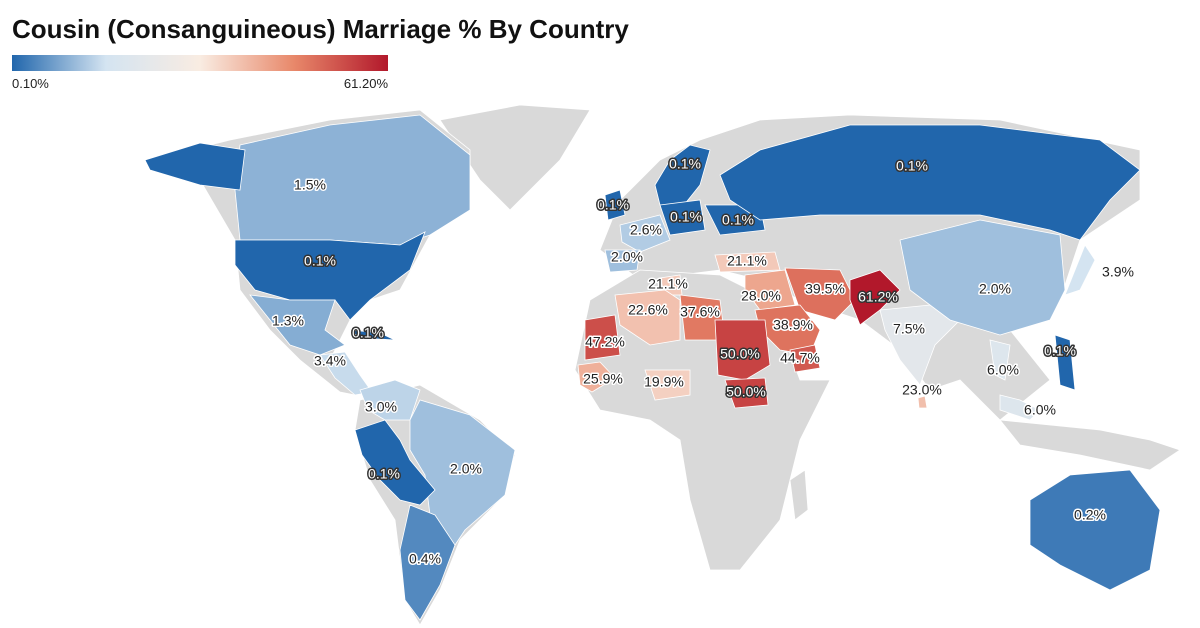 This screenshot has height=628, width=1200. I want to click on value-label: 47.2%, so click(605, 342).